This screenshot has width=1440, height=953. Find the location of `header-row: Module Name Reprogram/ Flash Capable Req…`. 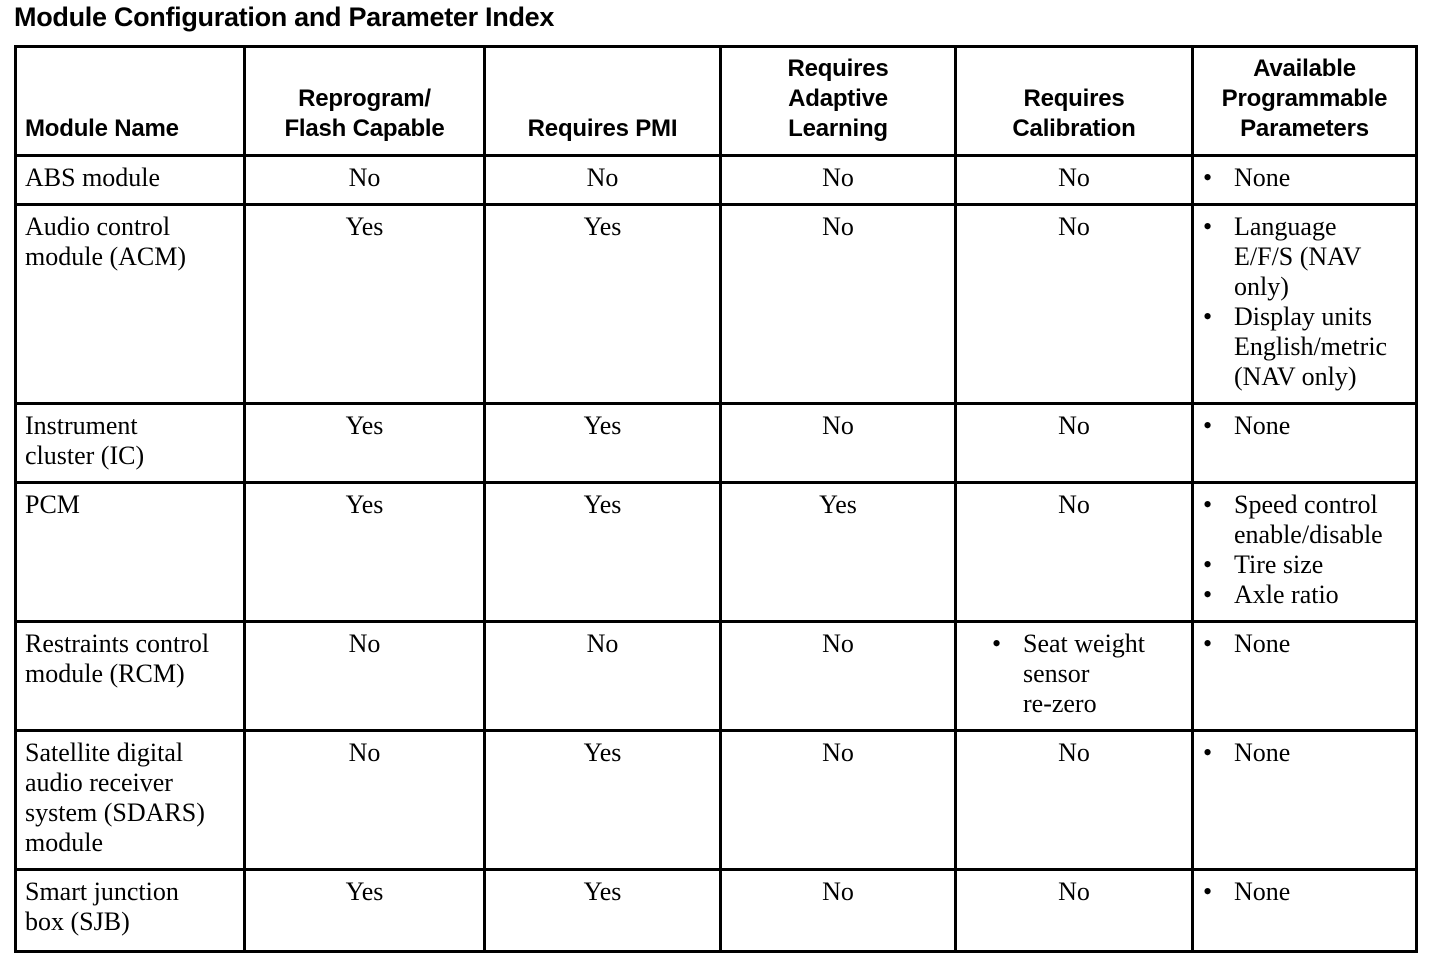

header-row: Module Name Reprogram/ Flash Capable Req… is located at coordinates (716, 101).